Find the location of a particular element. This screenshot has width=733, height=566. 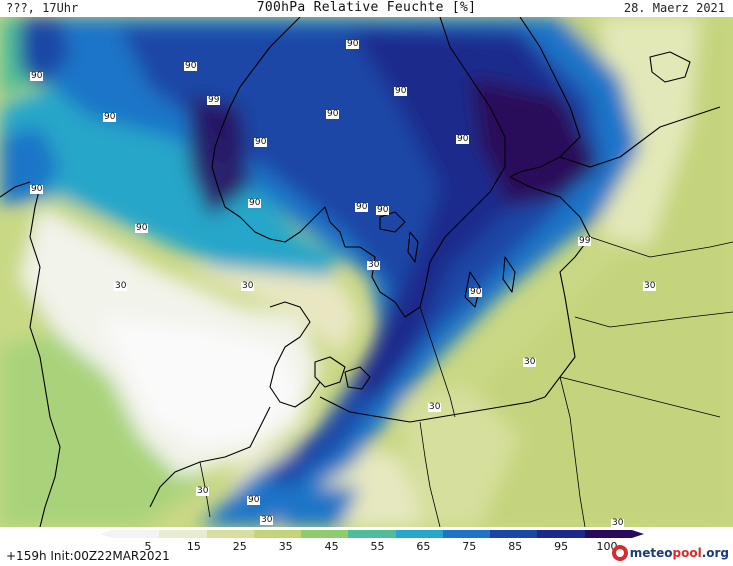

colorbar-tick-label: 95 is located at coordinates (561, 546).